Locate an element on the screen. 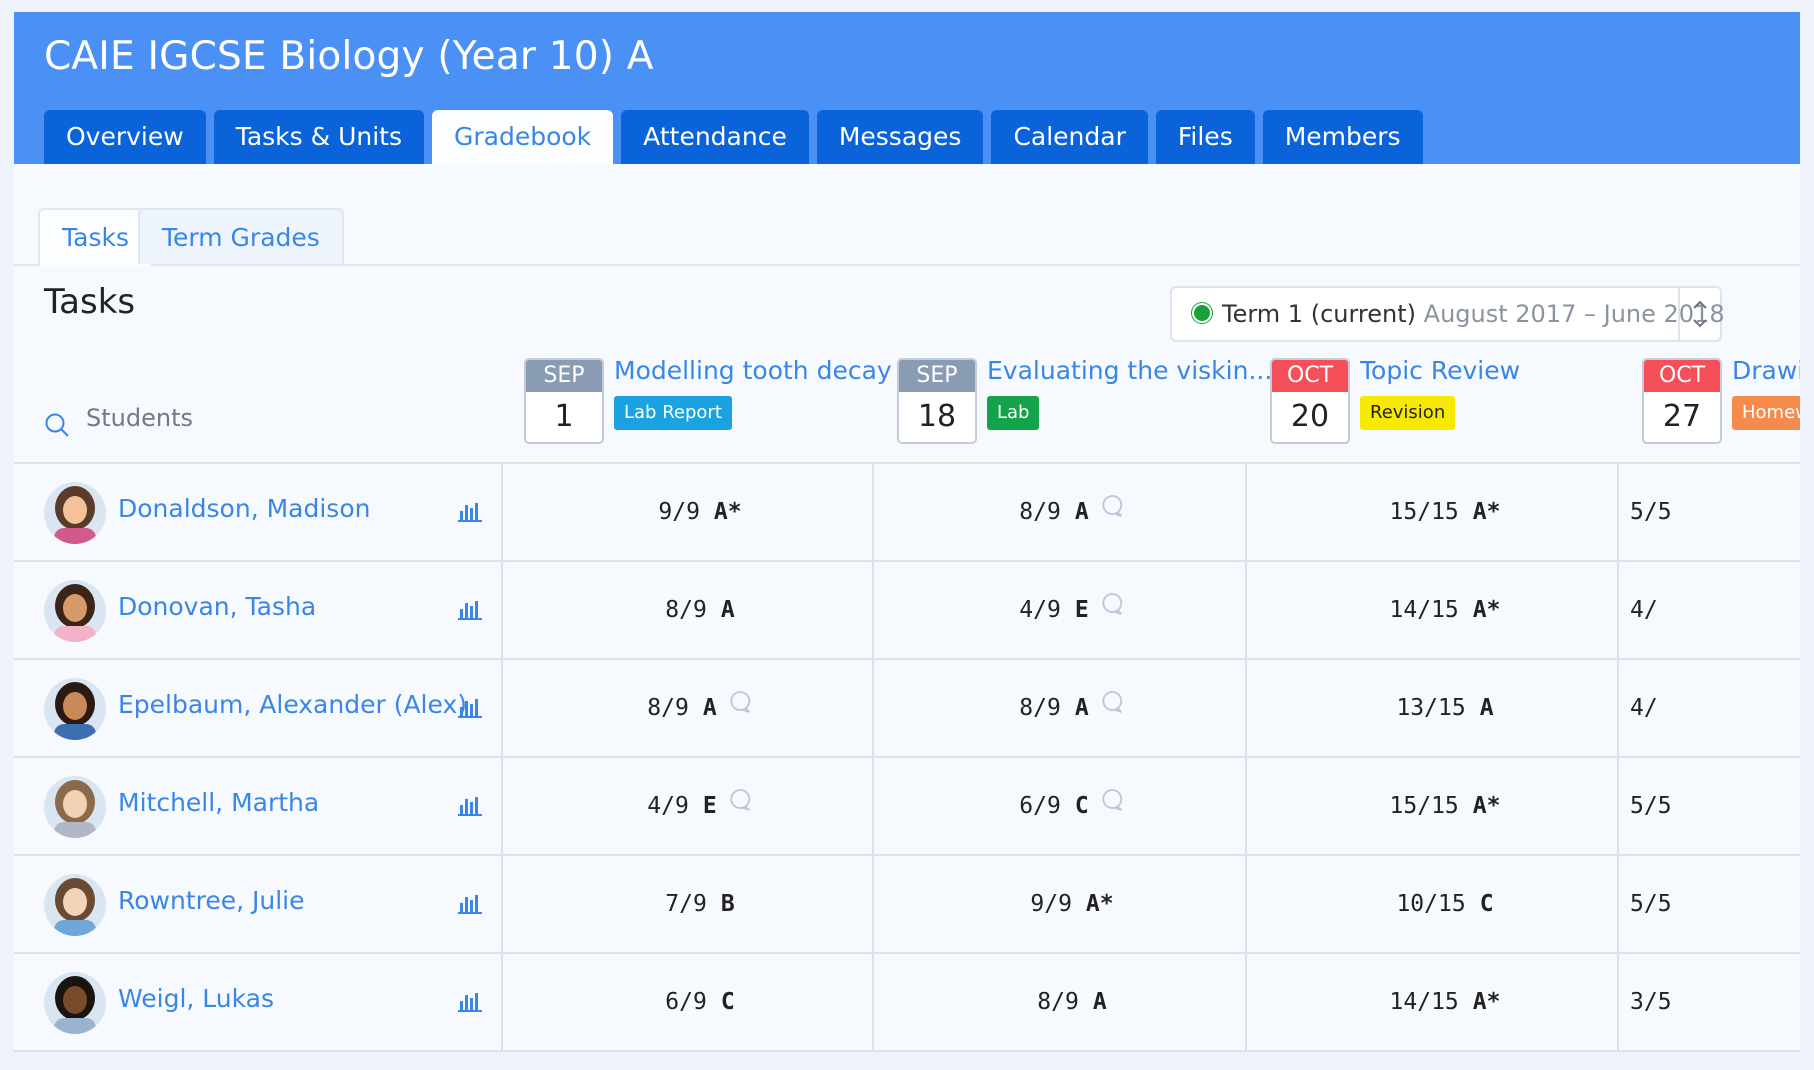 Image resolution: width=1814 pixels, height=1070 pixels. grade-score: 5/5 is located at coordinates (1651, 806).